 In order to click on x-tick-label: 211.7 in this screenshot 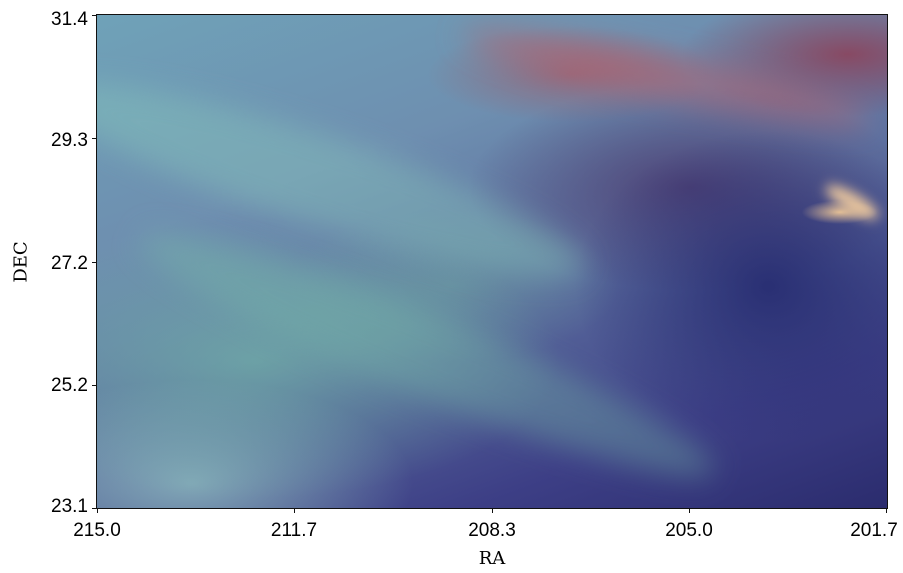, I will do `click(294, 530)`.